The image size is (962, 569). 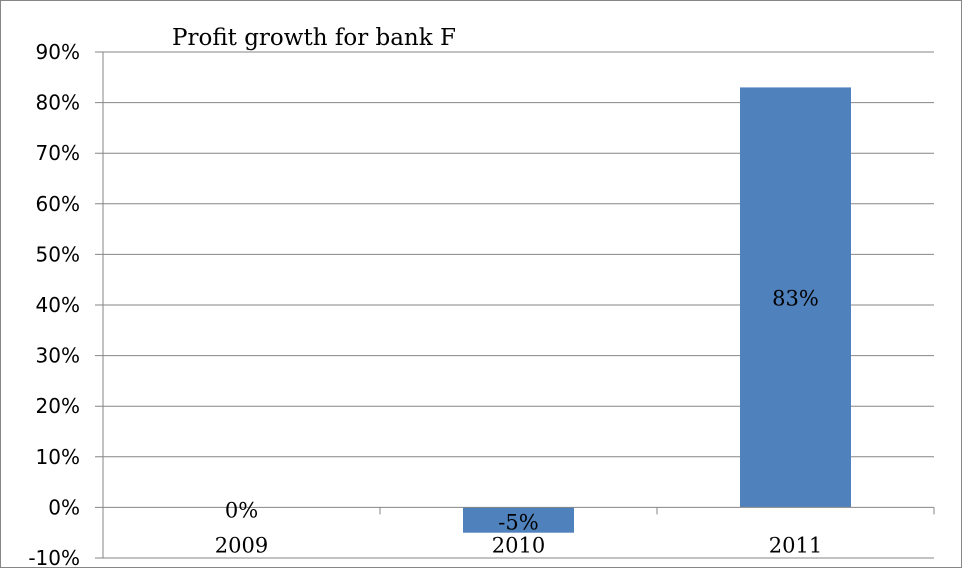 I want to click on y-tick-label: 80%, so click(x=58, y=103).